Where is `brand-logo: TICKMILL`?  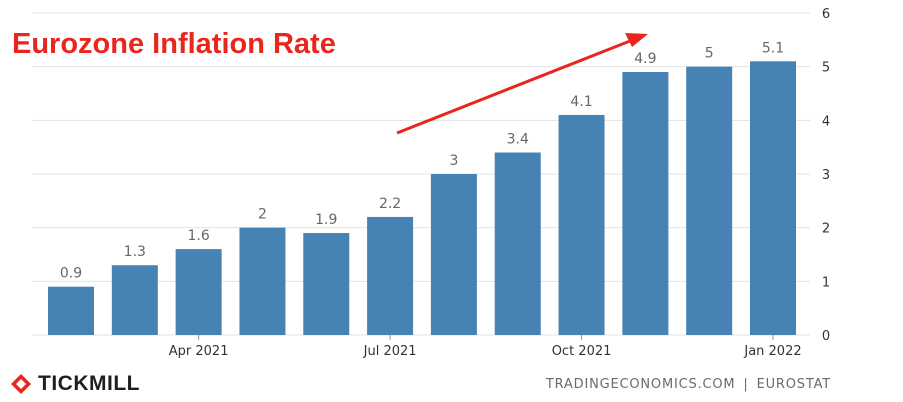 brand-logo: TICKMILL is located at coordinates (75, 384).